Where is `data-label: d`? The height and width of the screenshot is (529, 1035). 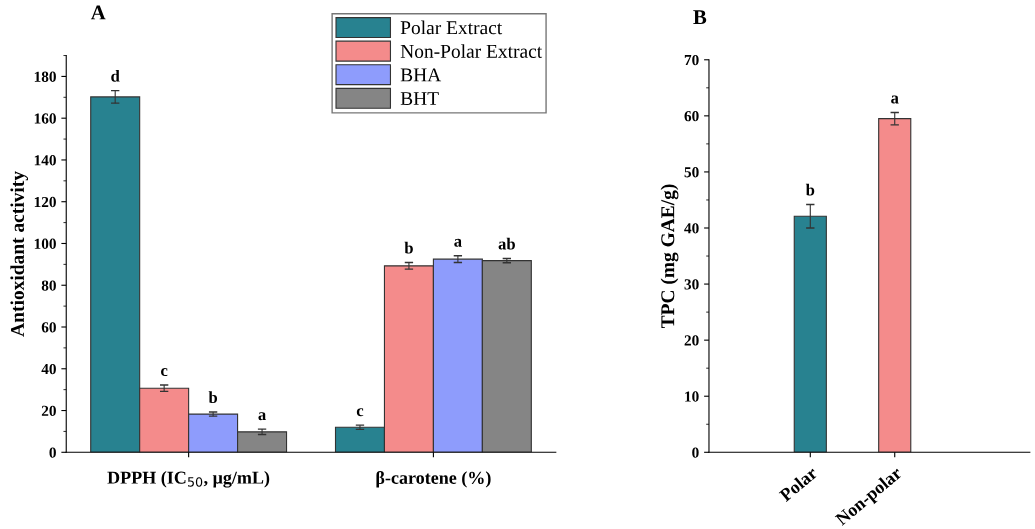
data-label: d is located at coordinates (115, 75).